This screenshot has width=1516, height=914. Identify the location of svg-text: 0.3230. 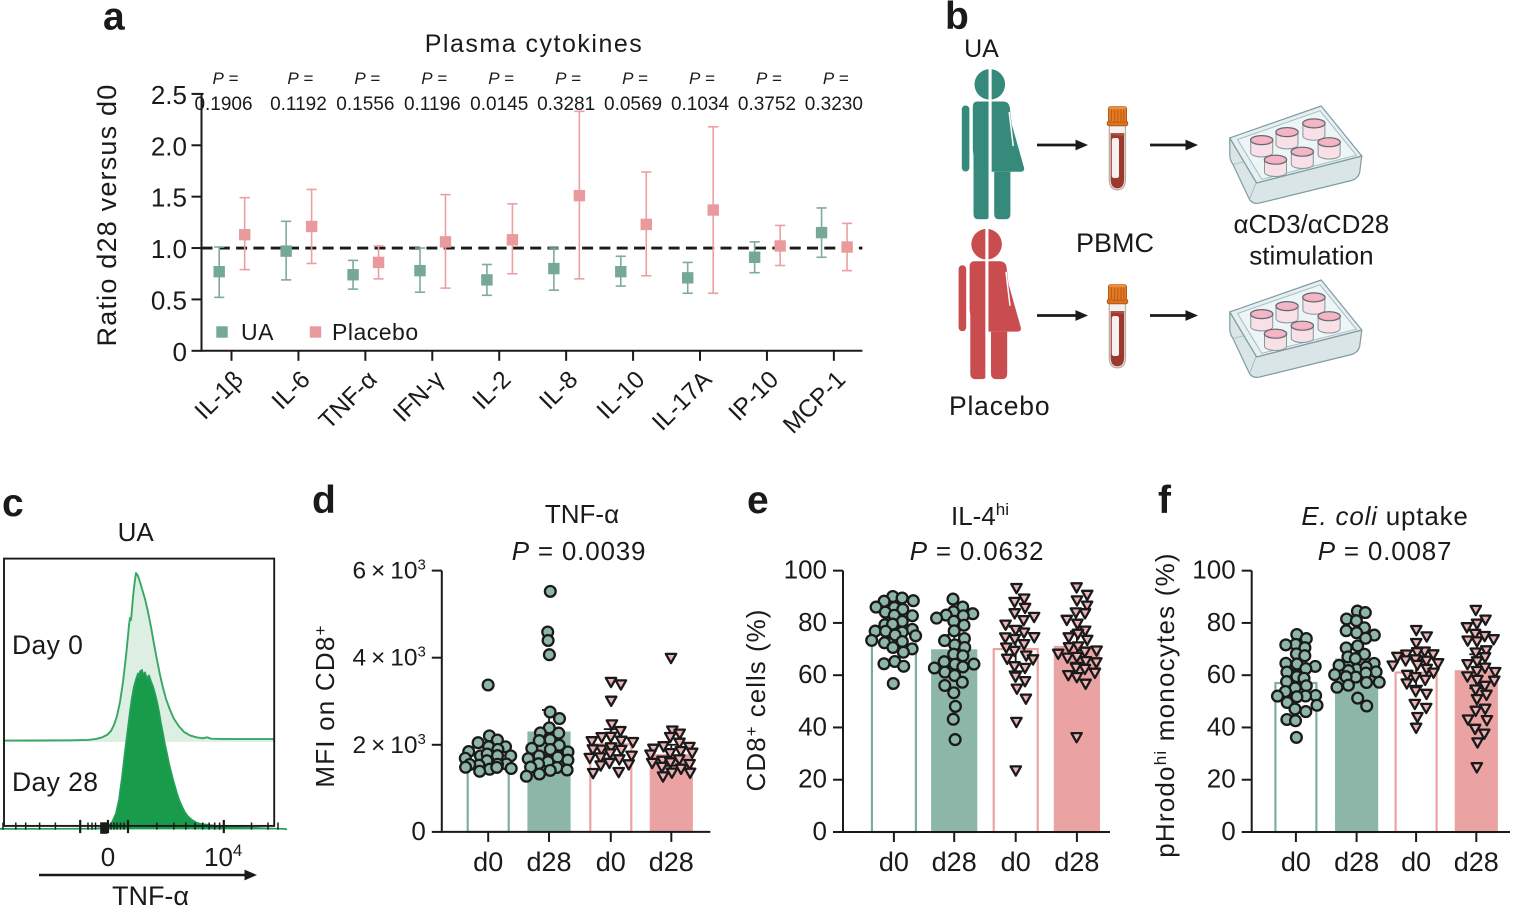
(834, 104).